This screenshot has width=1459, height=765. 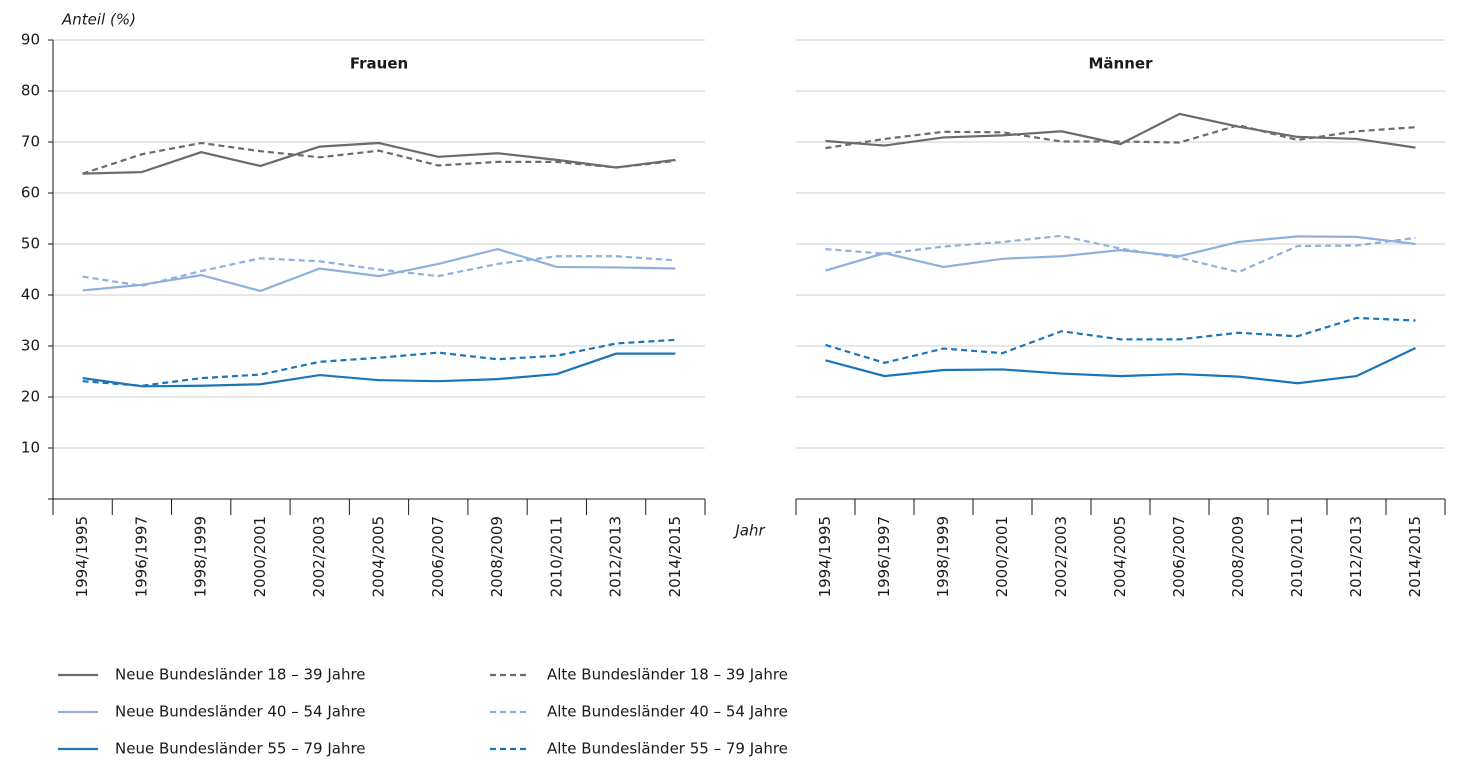 What do you see at coordinates (667, 749) in the screenshot?
I see `legend-label: Alte Bundesländer 55 – 79 Jahre` at bounding box center [667, 749].